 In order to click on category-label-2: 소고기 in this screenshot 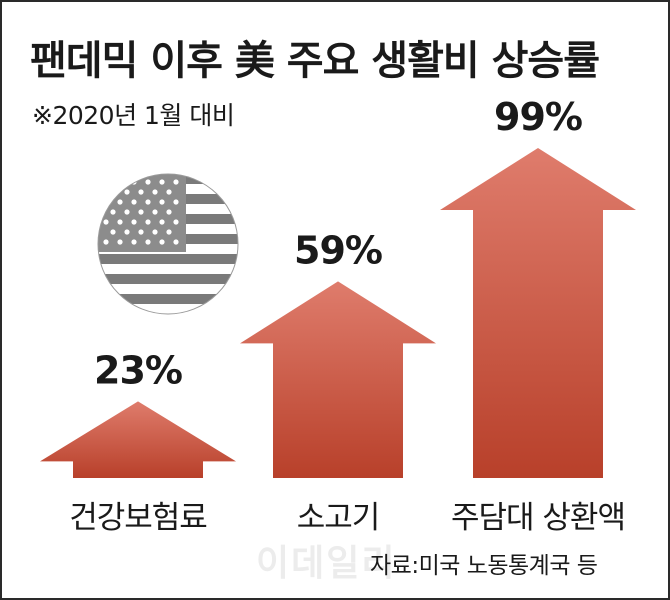, I will do `click(338, 518)`.